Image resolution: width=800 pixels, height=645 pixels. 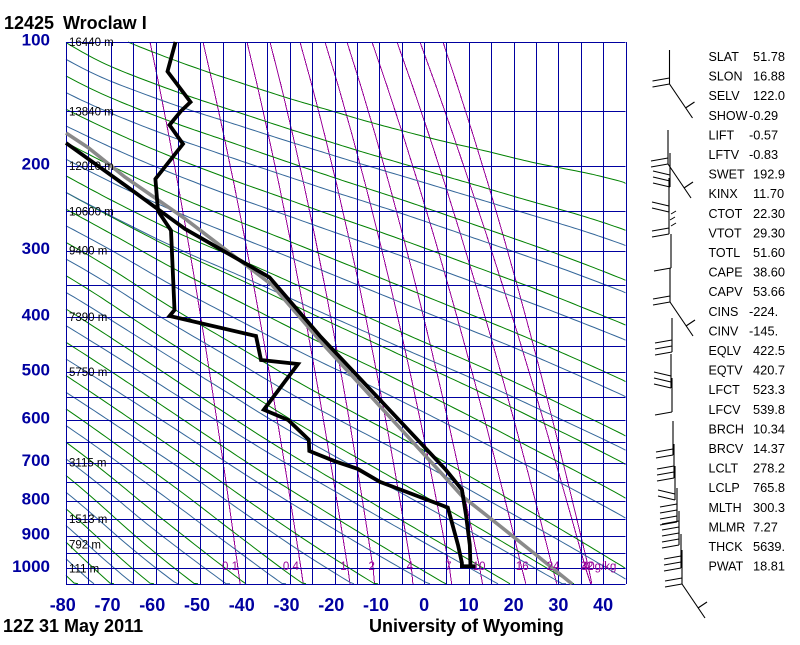 I want to click on svg-text: 22.30, so click(x=769, y=213).